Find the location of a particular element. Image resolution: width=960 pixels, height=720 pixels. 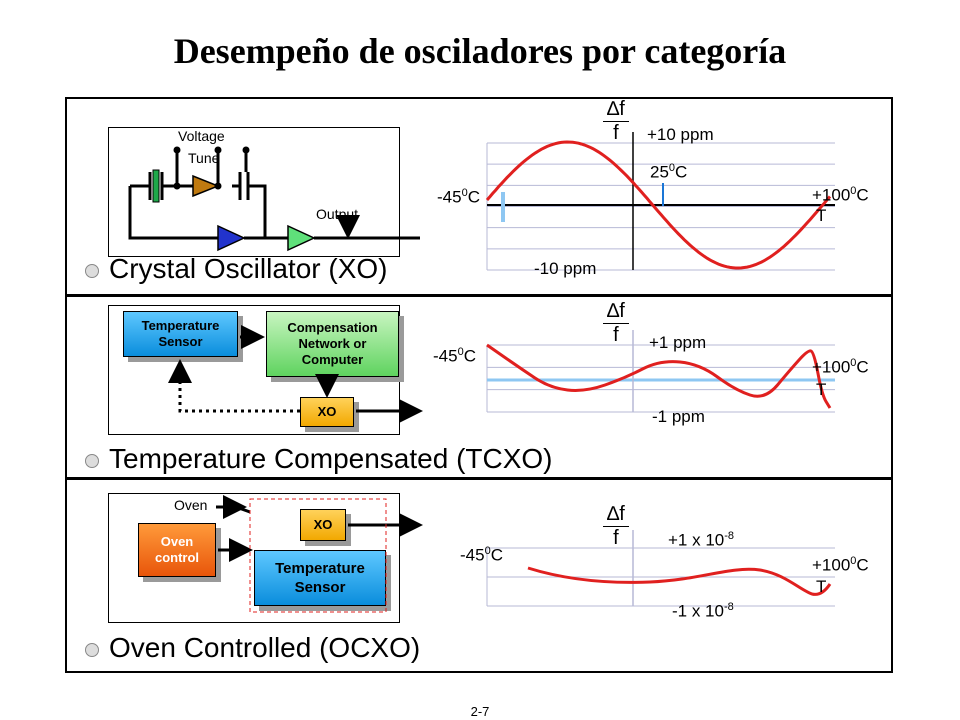

chart1-top-label: +10 ppm is located at coordinates (680, 134).